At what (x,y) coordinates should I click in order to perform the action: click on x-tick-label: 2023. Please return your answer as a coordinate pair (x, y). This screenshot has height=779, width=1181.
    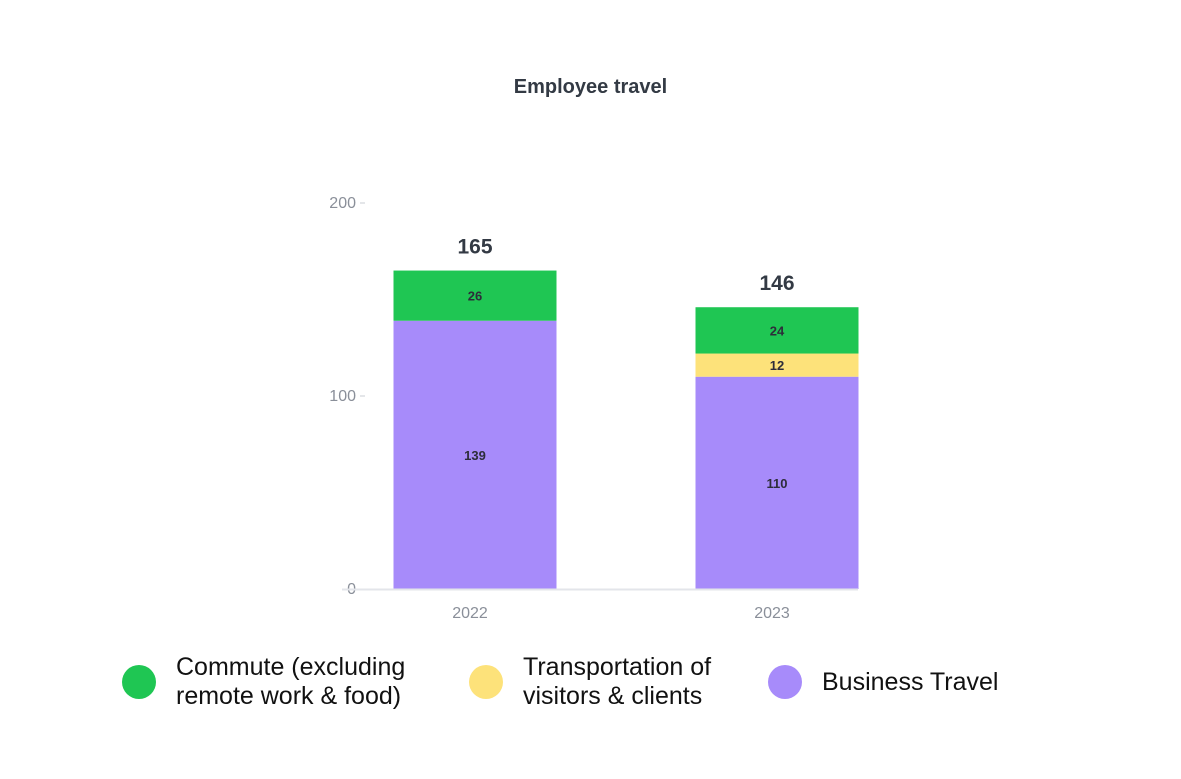
    Looking at the image, I should click on (772, 613).